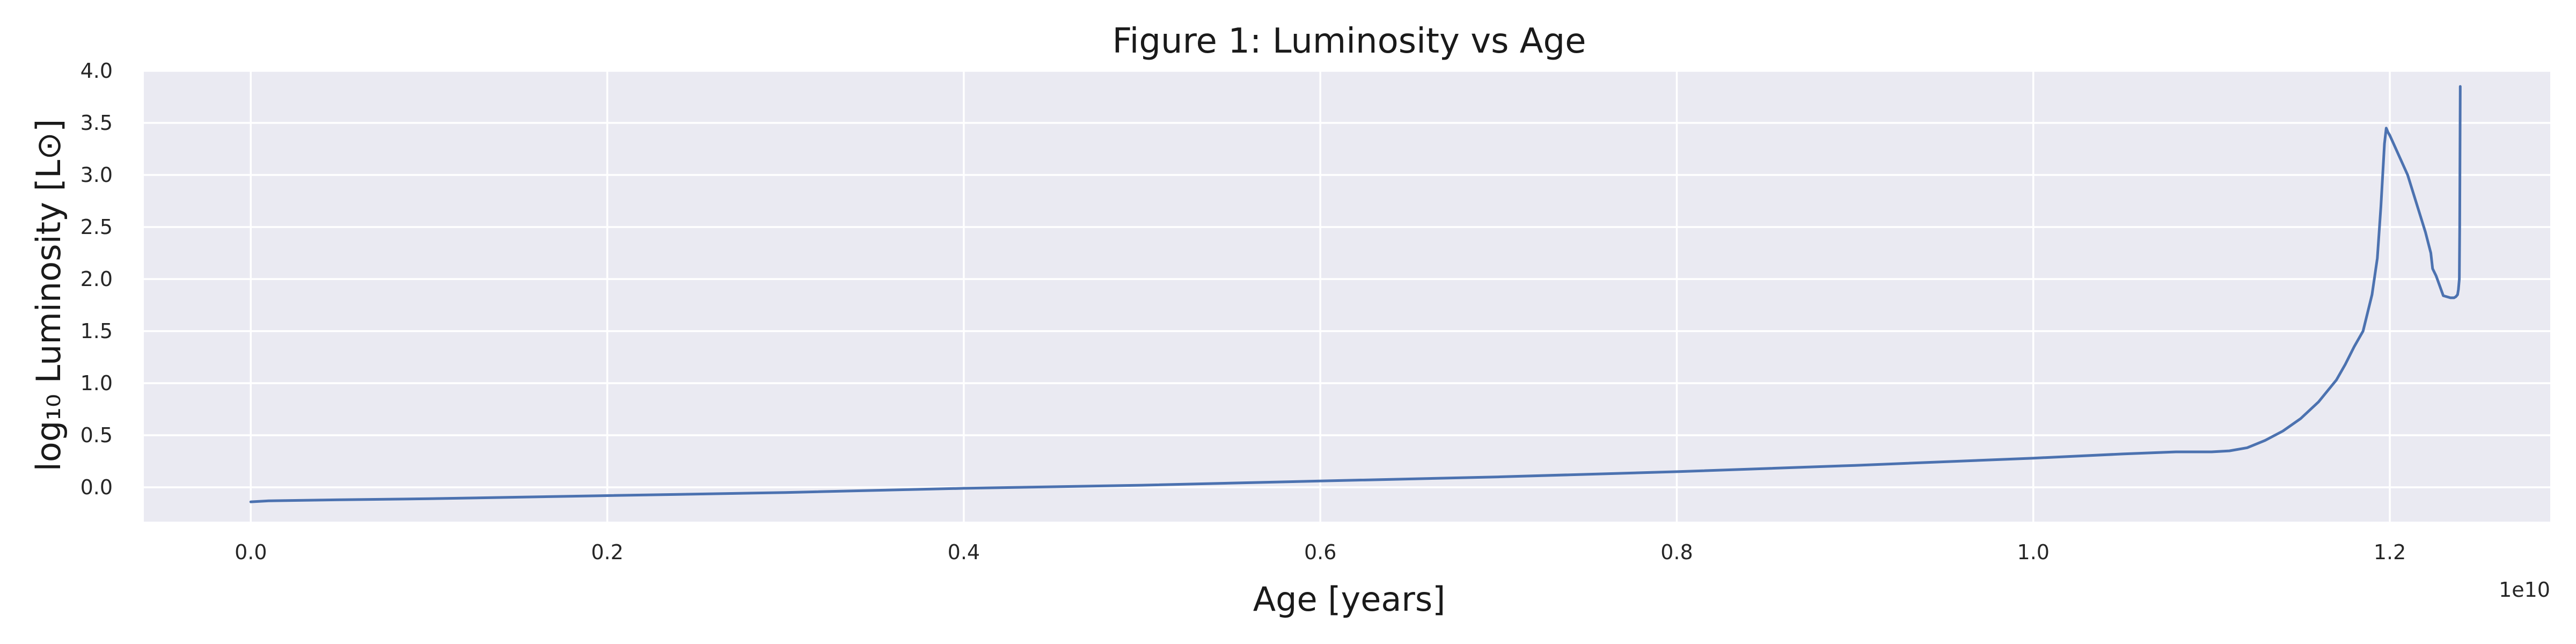  I want to click on y-tick-labels: 0.0 0.5 1.0 1.5 2.0 2.5 3.0 3.5 4.0, so click(96, 279).